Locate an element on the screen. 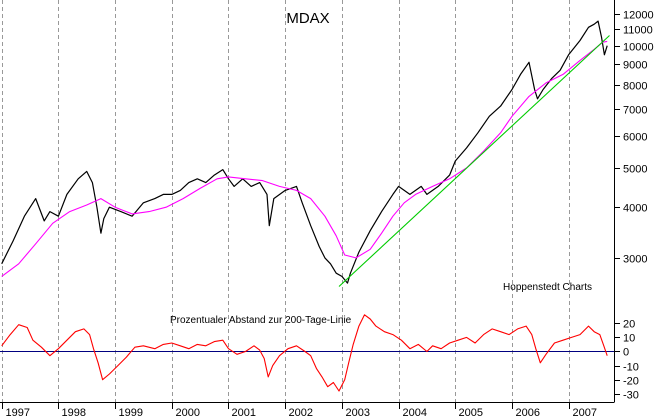  sub-y-tick-label: -20 is located at coordinates (631, 382).